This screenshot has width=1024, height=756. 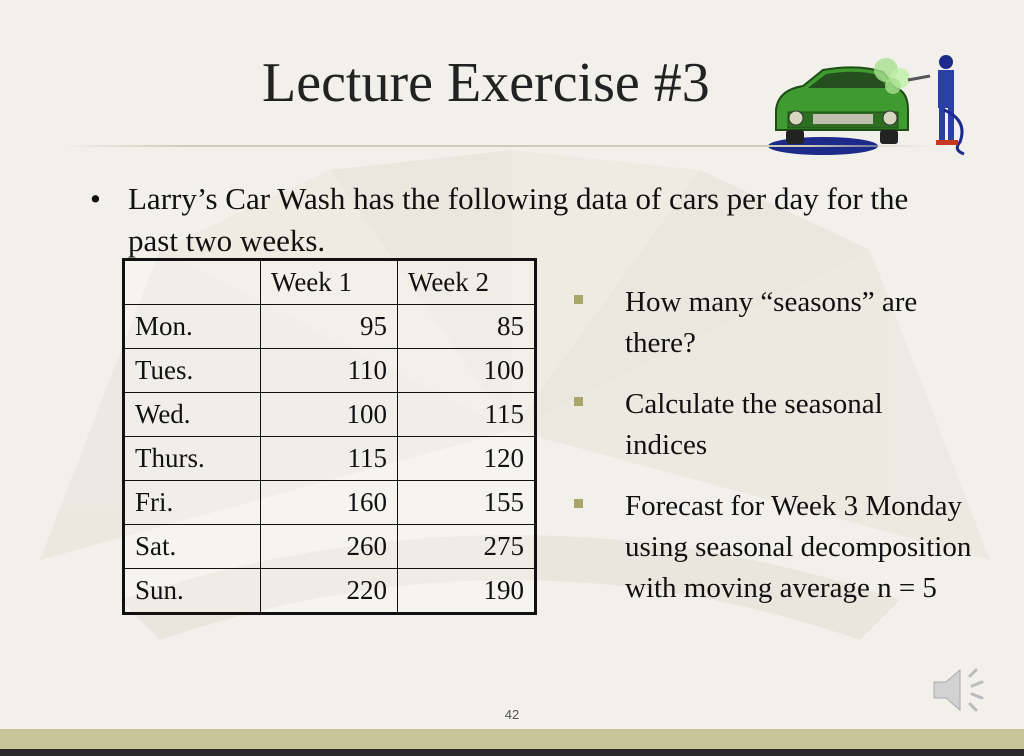 What do you see at coordinates (466, 370) in the screenshot?
I see `week2-cell: 100` at bounding box center [466, 370].